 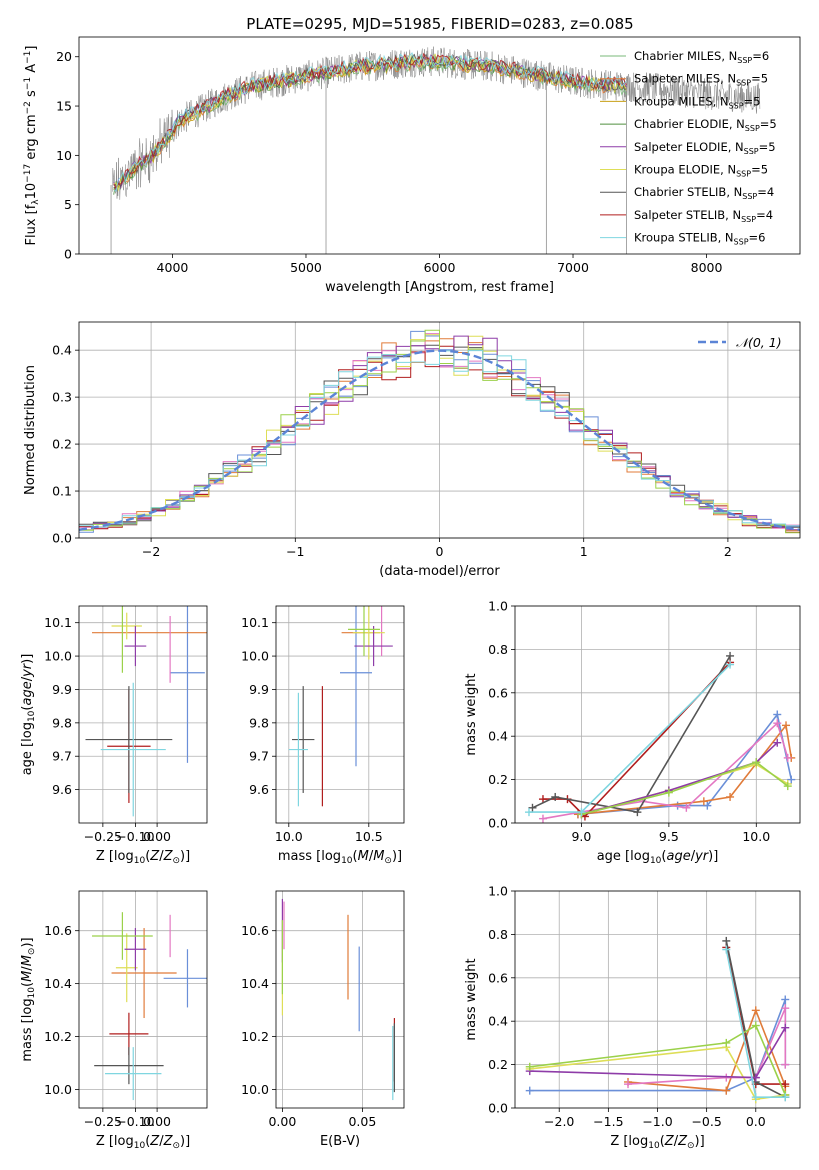 I want to click on y-axis-label: age [log10(age/yr)], so click(x=28, y=715).